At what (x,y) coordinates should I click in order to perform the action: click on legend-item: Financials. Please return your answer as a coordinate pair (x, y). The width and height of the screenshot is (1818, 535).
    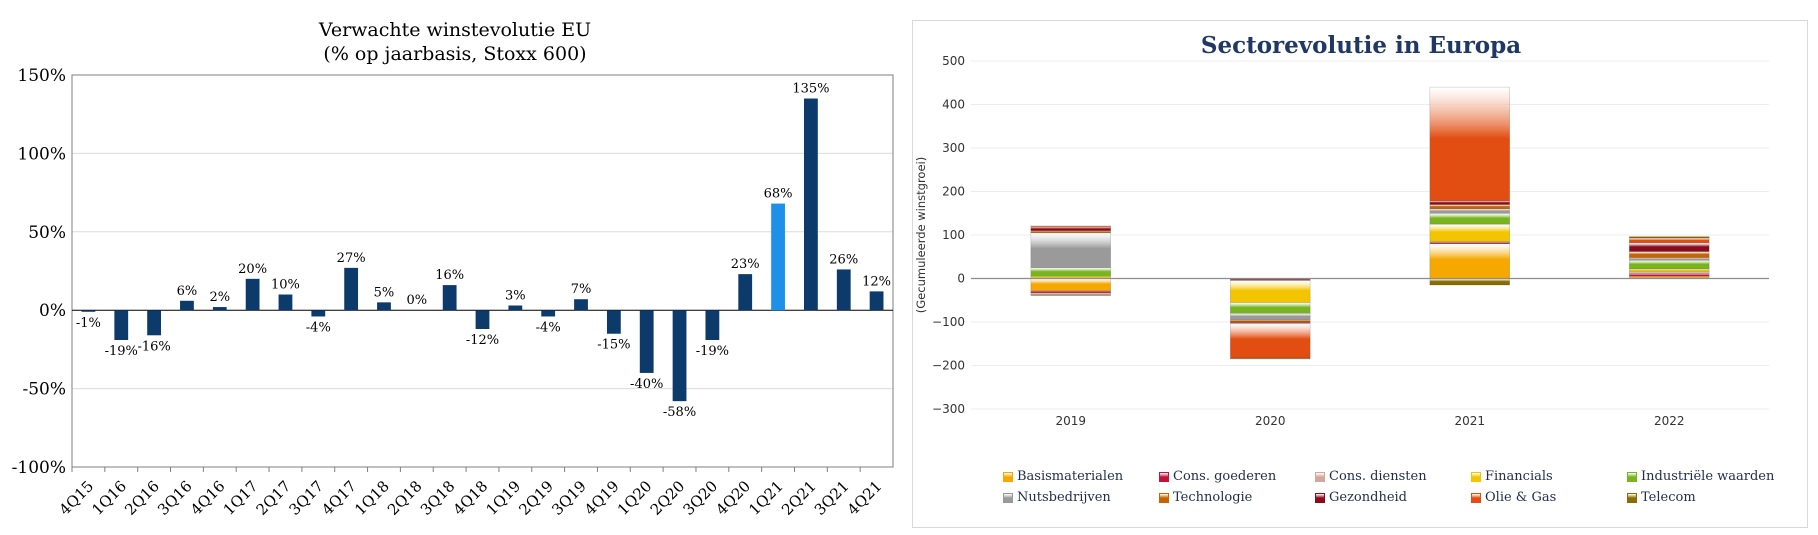
    Looking at the image, I should click on (1549, 476).